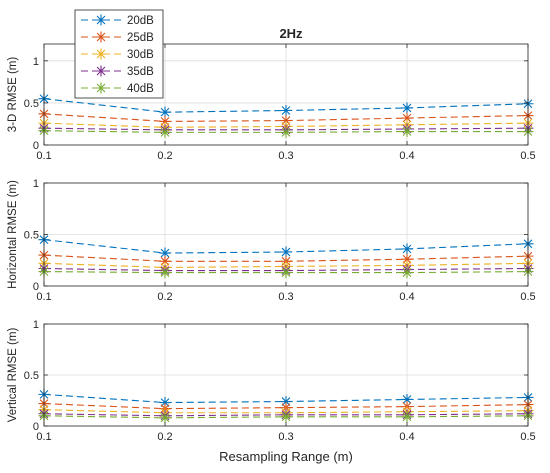 The width and height of the screenshot is (550, 473). I want to click on legend-entry-25dB: 25dB, so click(117, 37).